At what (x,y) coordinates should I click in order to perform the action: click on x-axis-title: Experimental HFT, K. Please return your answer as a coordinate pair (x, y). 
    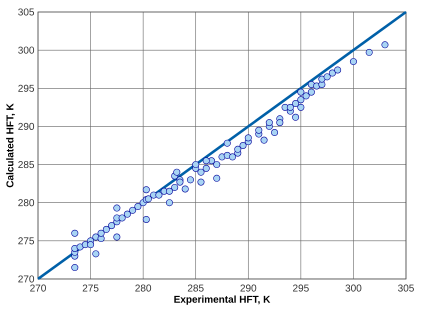
    Looking at the image, I should click on (222, 300).